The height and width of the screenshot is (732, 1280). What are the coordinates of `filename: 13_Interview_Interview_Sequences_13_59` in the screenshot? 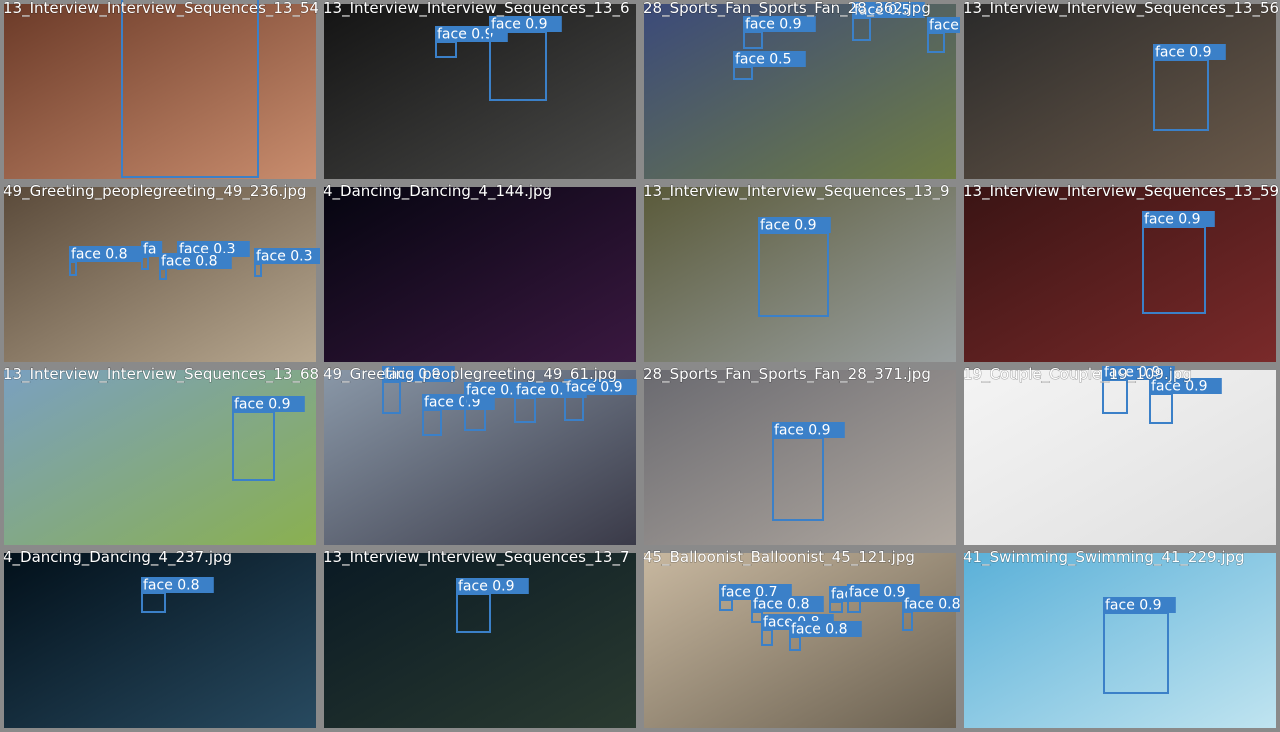 It's located at (1121, 191).